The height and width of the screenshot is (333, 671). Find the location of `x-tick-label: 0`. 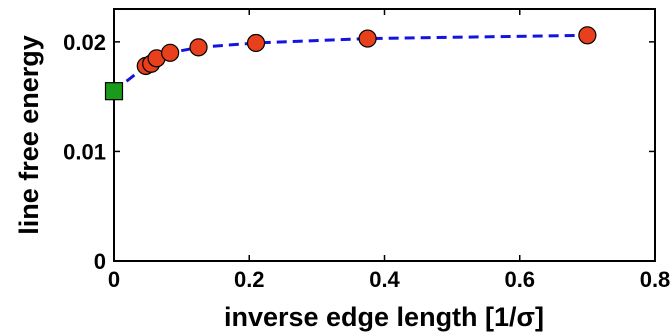

x-tick-label: 0 is located at coordinates (114, 279).